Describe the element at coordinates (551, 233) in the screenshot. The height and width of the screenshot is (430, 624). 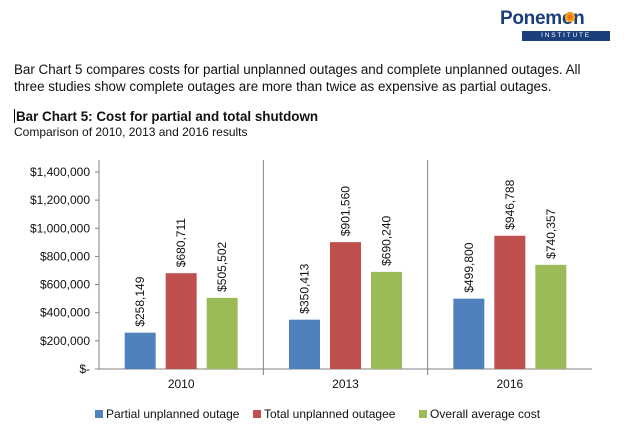
I see `bar-value-label: $740,357` at that location.